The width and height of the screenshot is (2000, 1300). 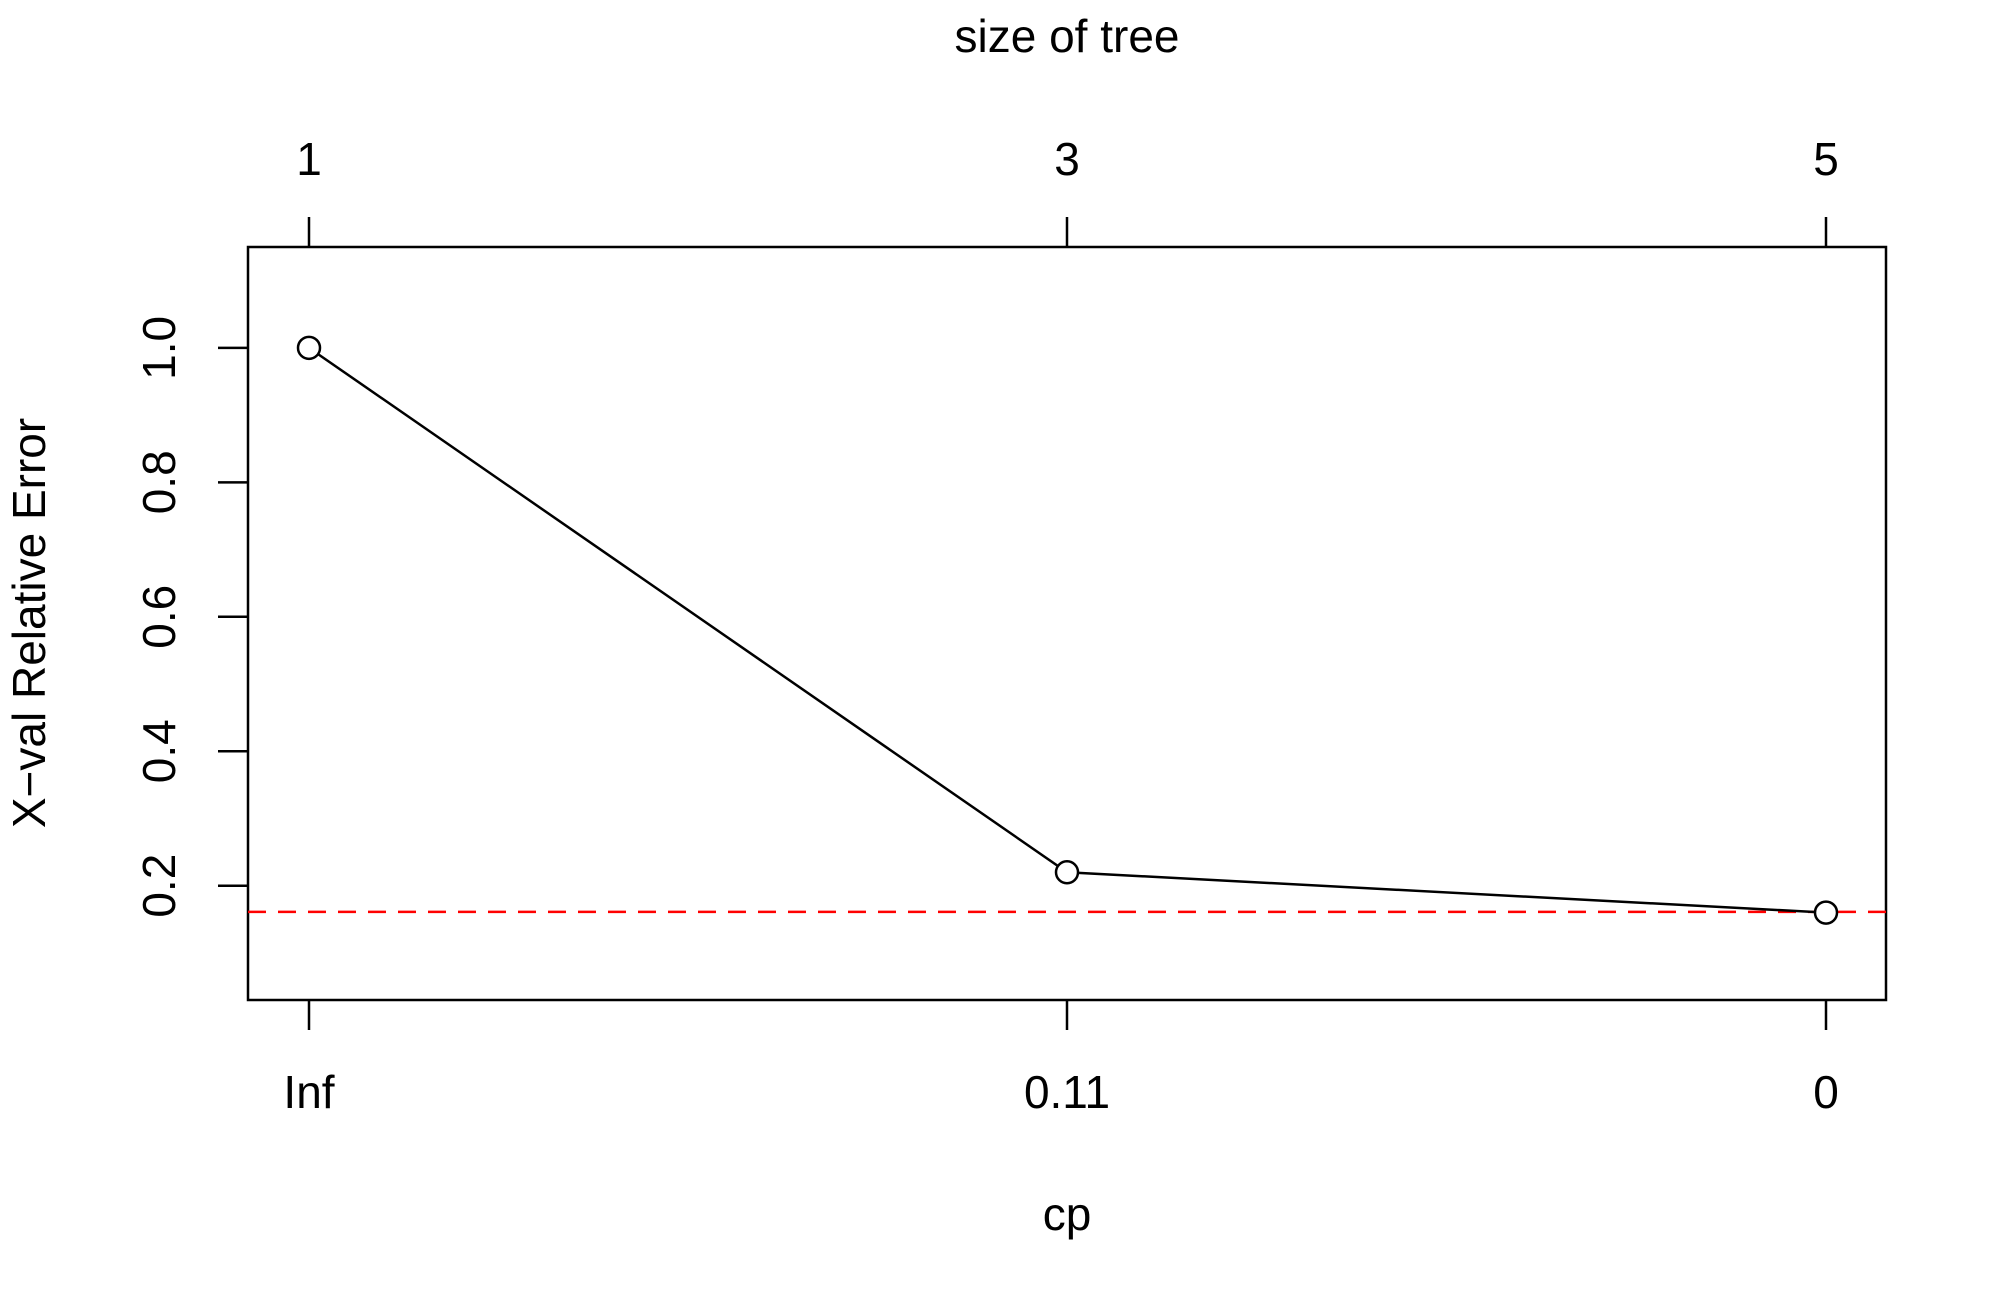 What do you see at coordinates (1067, 190) in the screenshot?
I see `top-axis: 1 3 5` at bounding box center [1067, 190].